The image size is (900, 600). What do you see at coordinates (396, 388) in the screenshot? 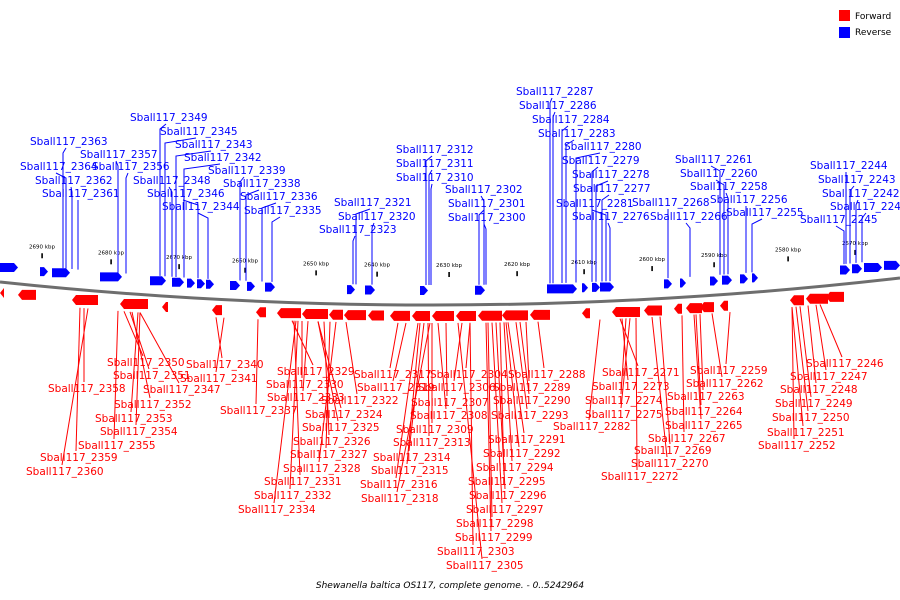
I see `forward-gene-label: Sball117_2319` at bounding box center [396, 388].